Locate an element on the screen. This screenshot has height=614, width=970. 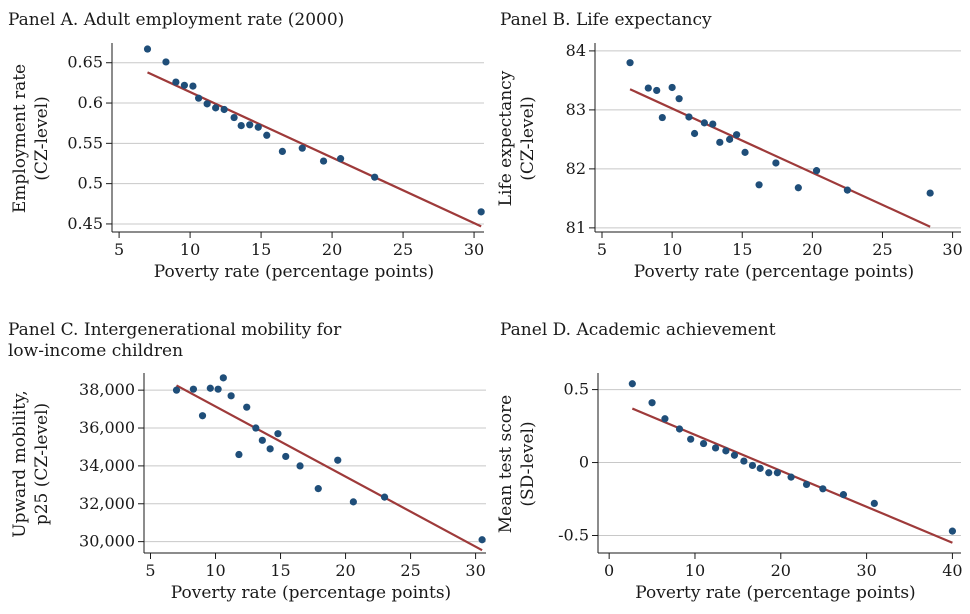
panel-b-x-tick-label: 25 is located at coordinates (882, 249).